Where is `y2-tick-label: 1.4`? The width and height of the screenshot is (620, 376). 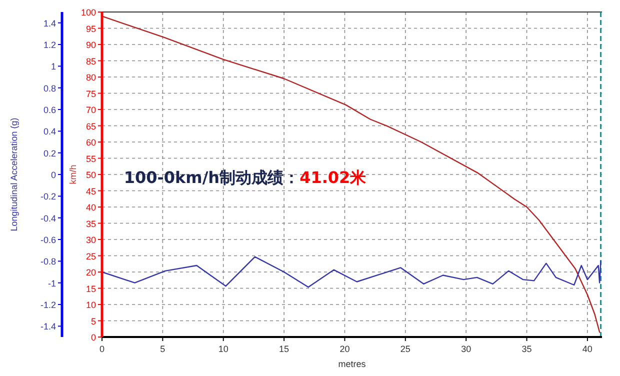 y2-tick-label: 1.4 is located at coordinates (49, 23).